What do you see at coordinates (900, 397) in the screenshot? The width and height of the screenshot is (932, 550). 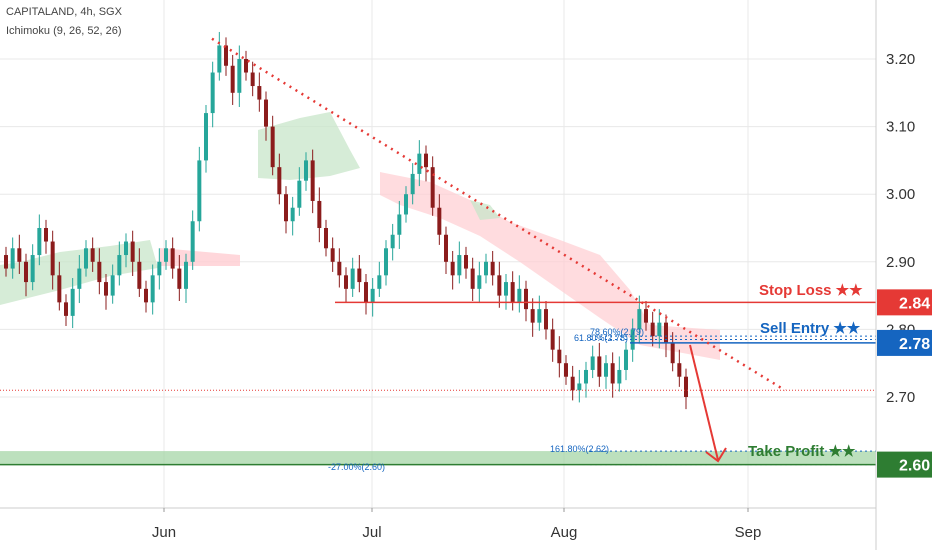 I see `price-tick-label: 2.70` at bounding box center [900, 397].